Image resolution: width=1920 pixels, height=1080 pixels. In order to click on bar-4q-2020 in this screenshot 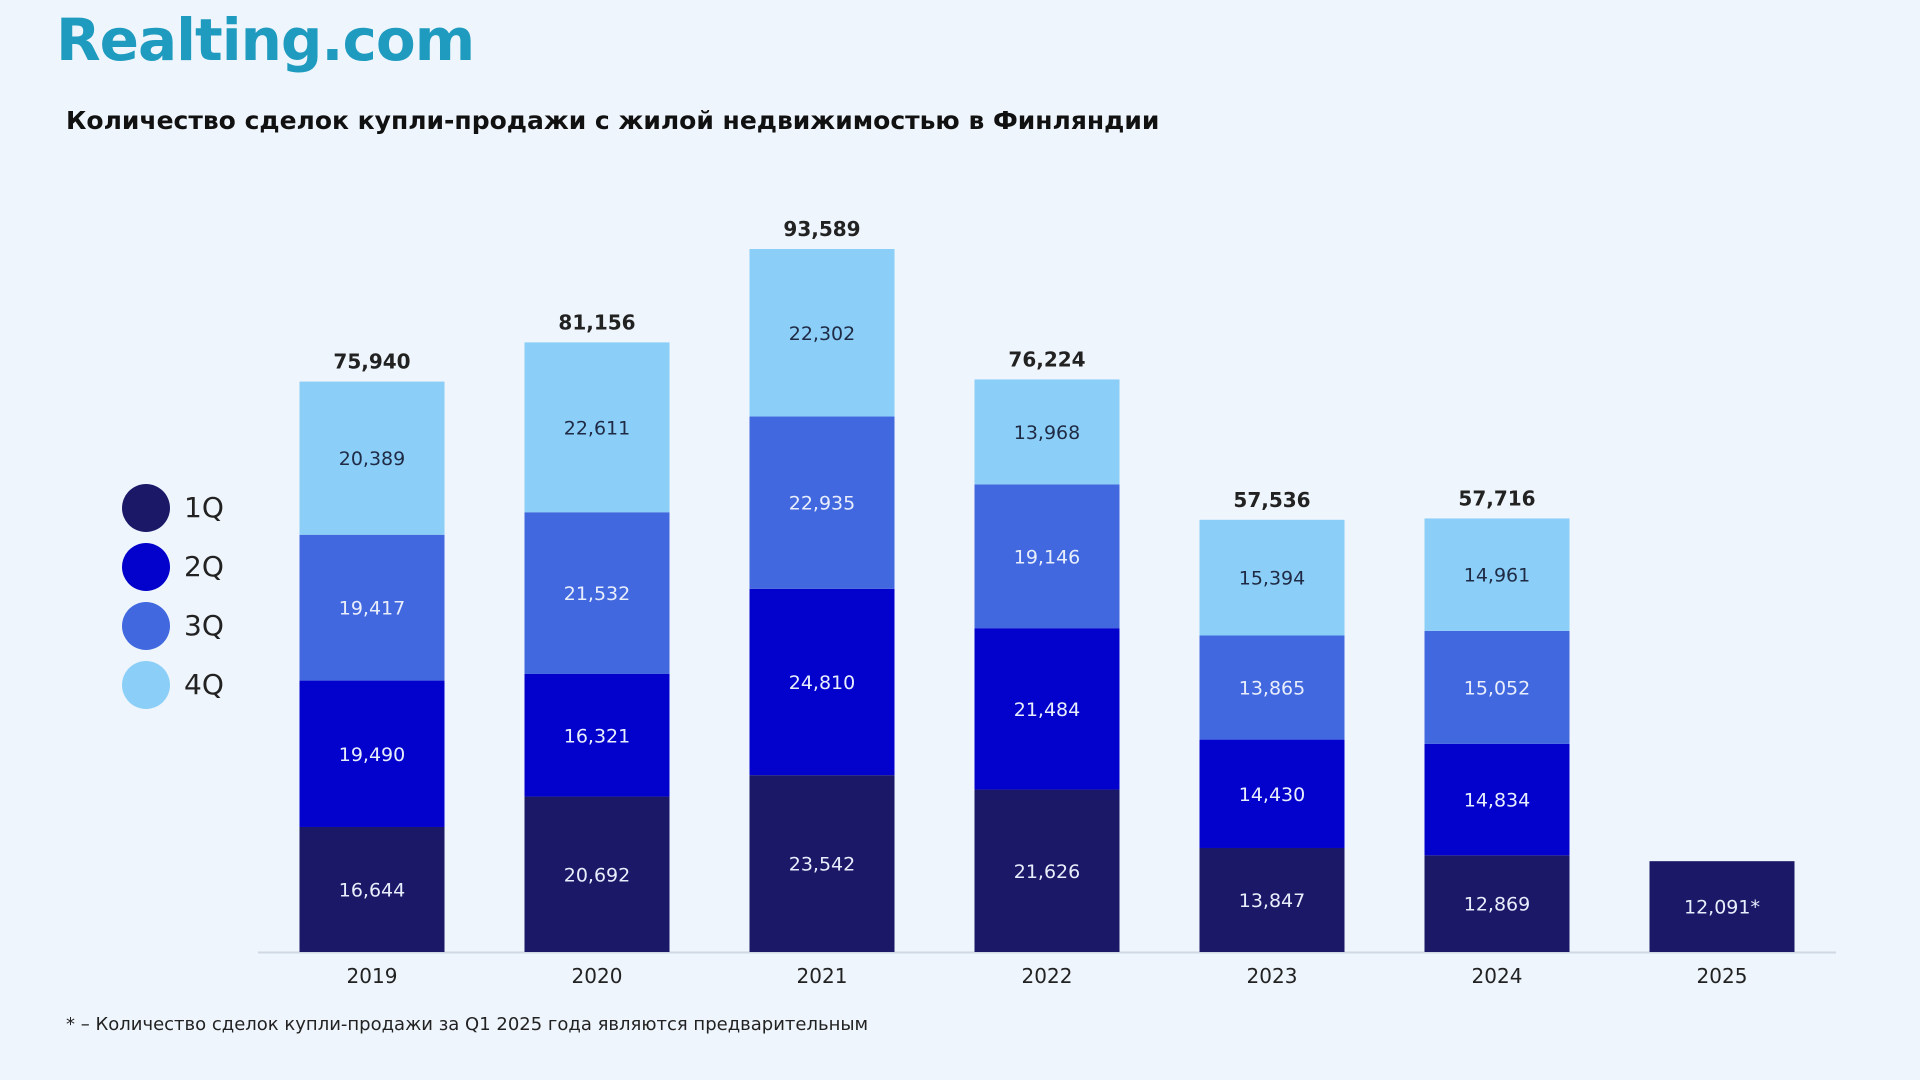, I will do `click(597, 427)`.